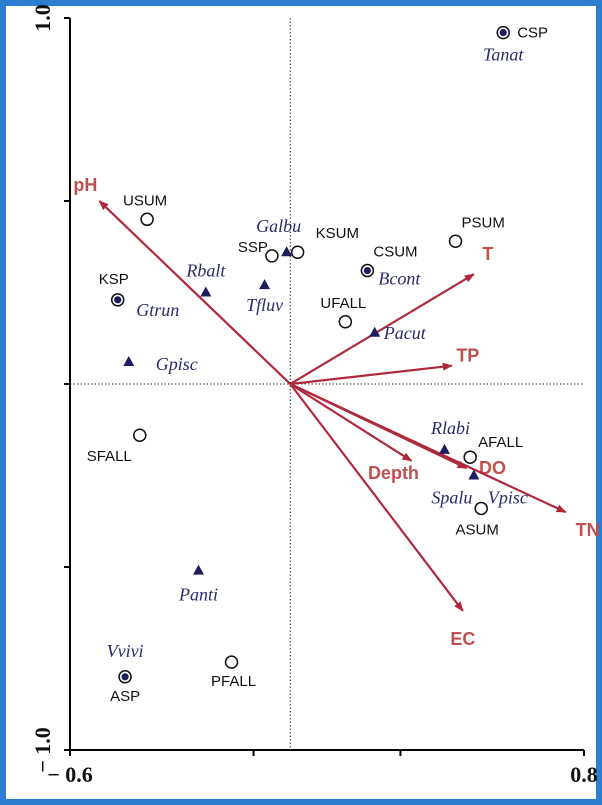 The image size is (602, 805). I want to click on species-label-tanat: Tanat, so click(503, 55).